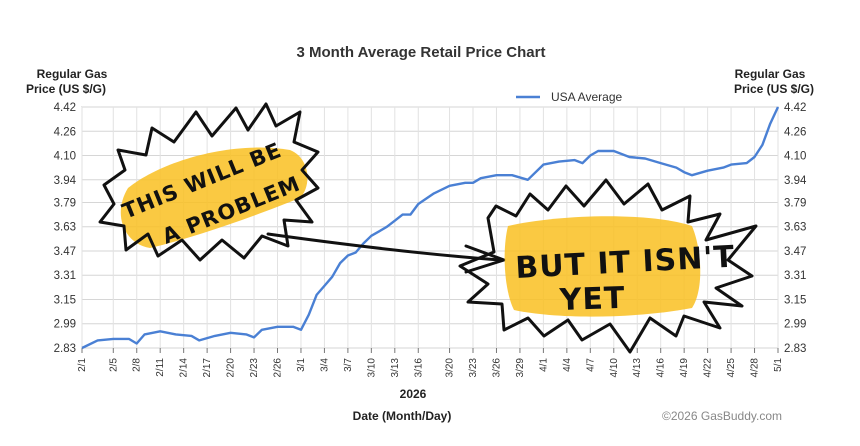 The height and width of the screenshot is (446, 860). What do you see at coordinates (137, 365) in the screenshot?
I see `x-tick-label: 2/8` at bounding box center [137, 365].